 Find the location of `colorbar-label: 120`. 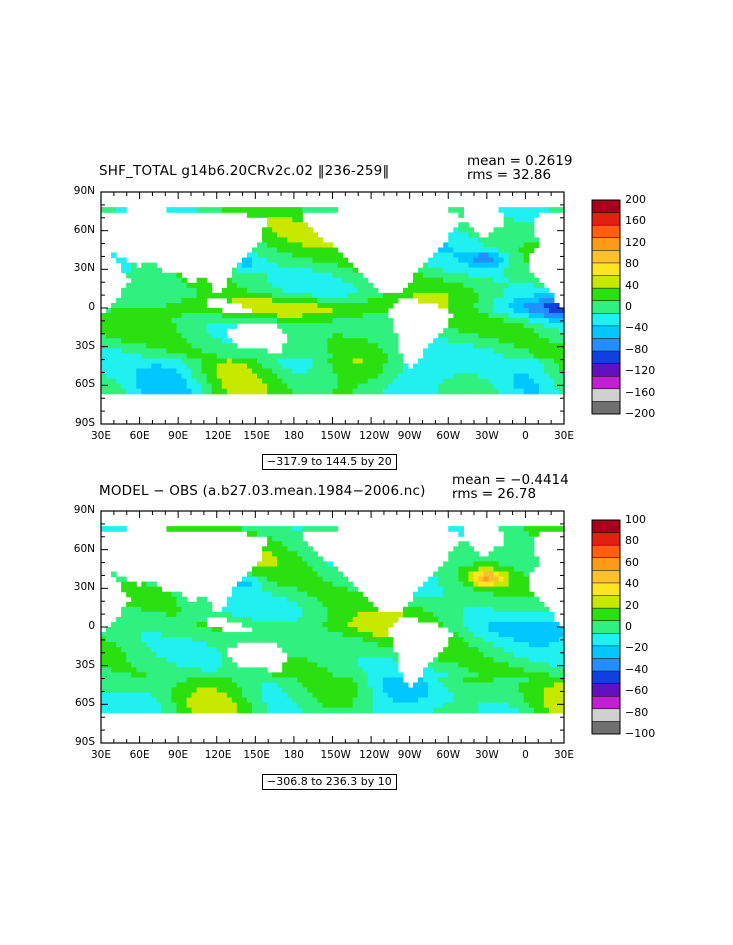

colorbar-label: 120 is located at coordinates (635, 242).